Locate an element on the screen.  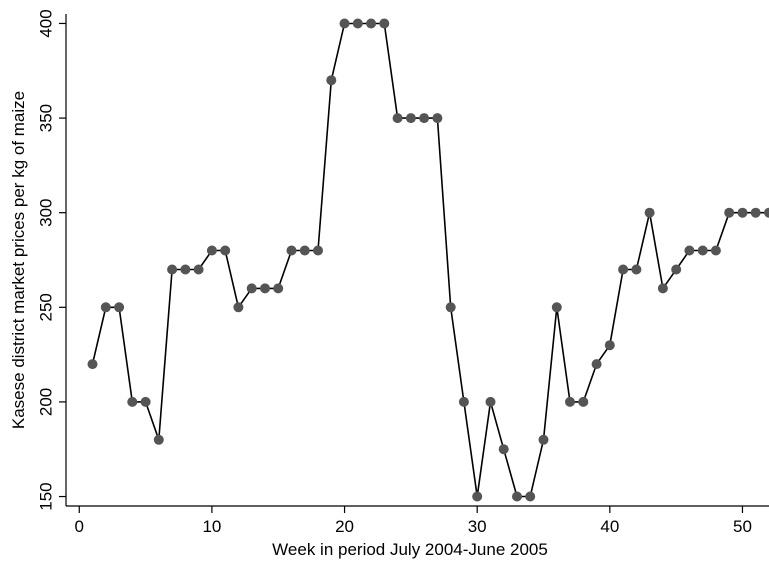
y-tick-label: 200 is located at coordinates (46, 402).